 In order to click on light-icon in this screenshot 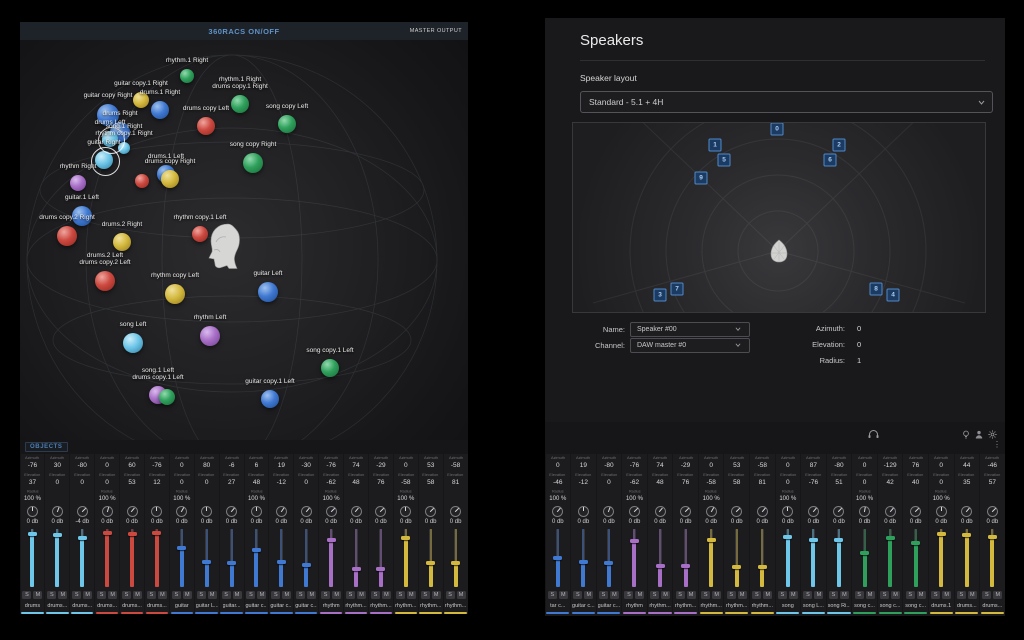, I will do `click(966, 435)`.